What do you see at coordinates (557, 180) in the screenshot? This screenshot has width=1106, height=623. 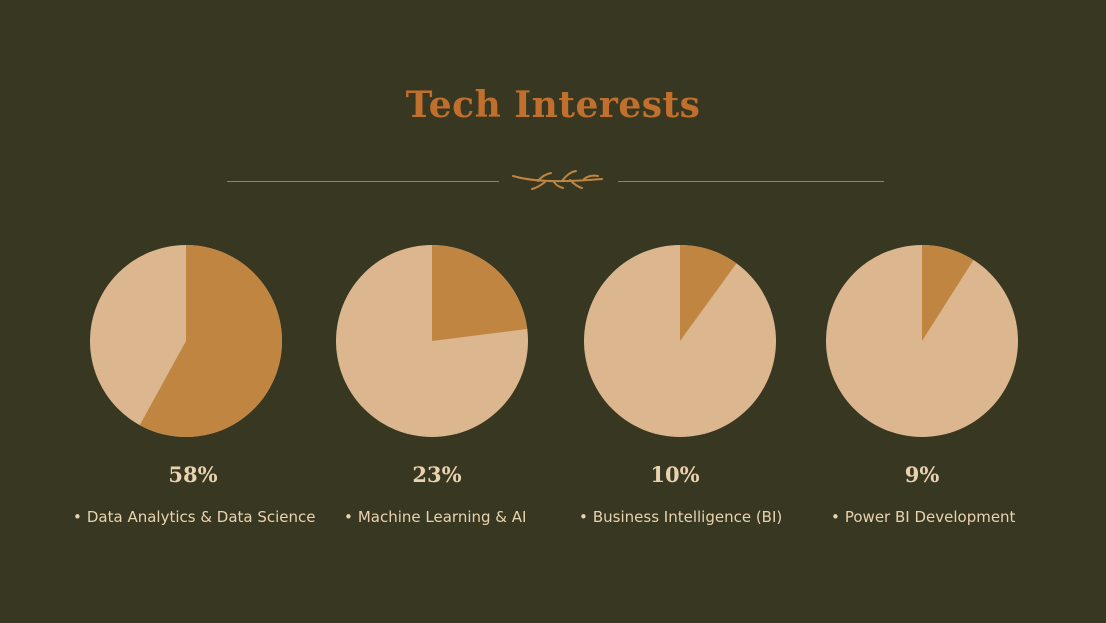 I see `branch-ornament-icon` at bounding box center [557, 180].